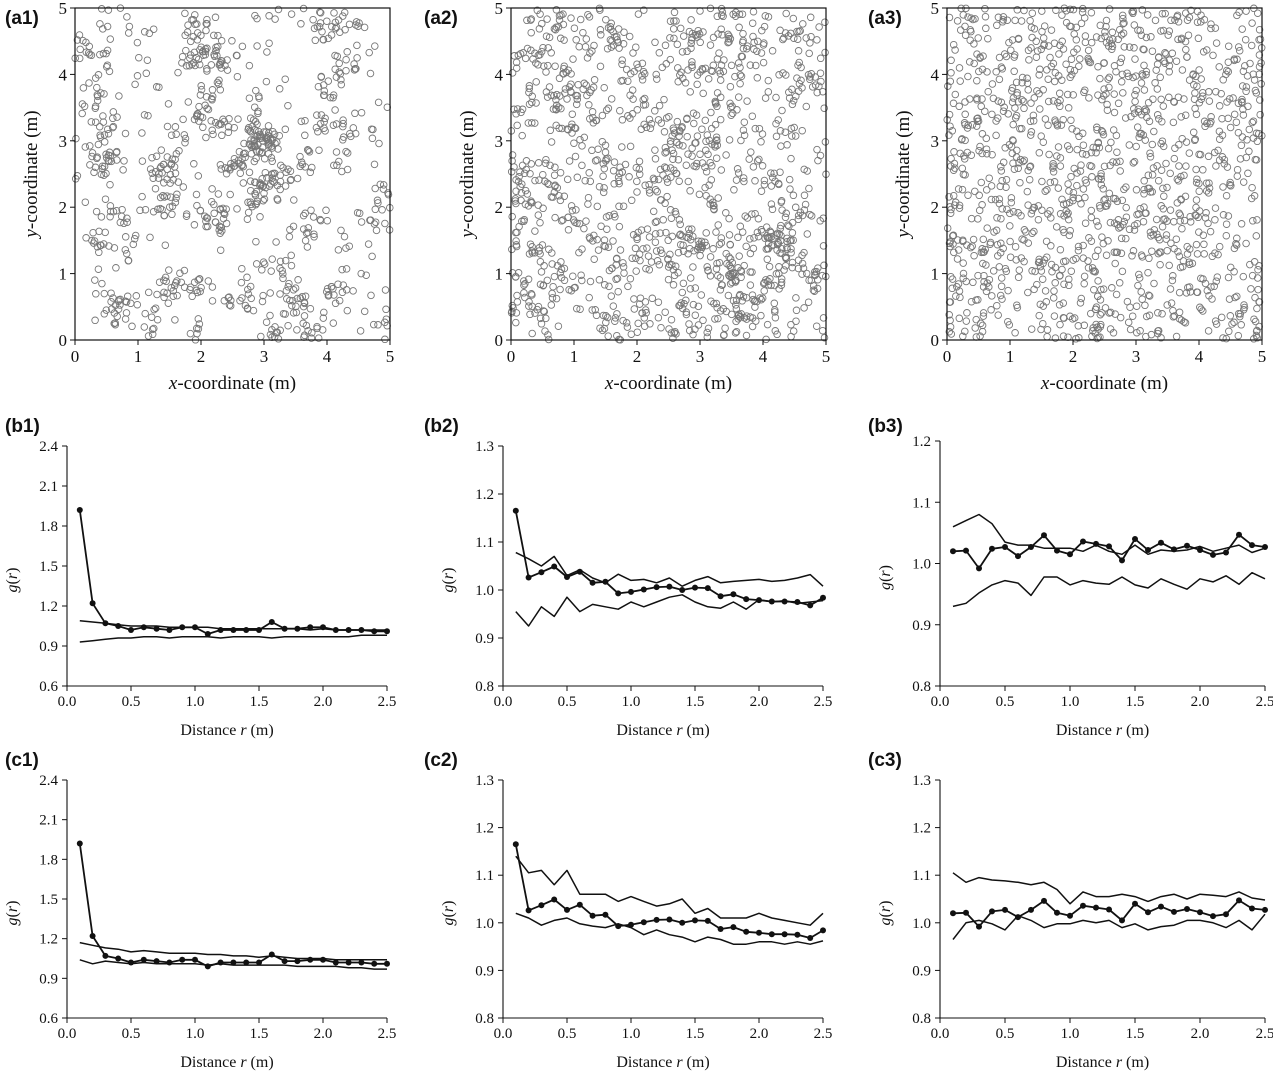 This screenshot has height=1072, width=1273. I want to click on x-tick-label: 2.0, so click(1200, 702).